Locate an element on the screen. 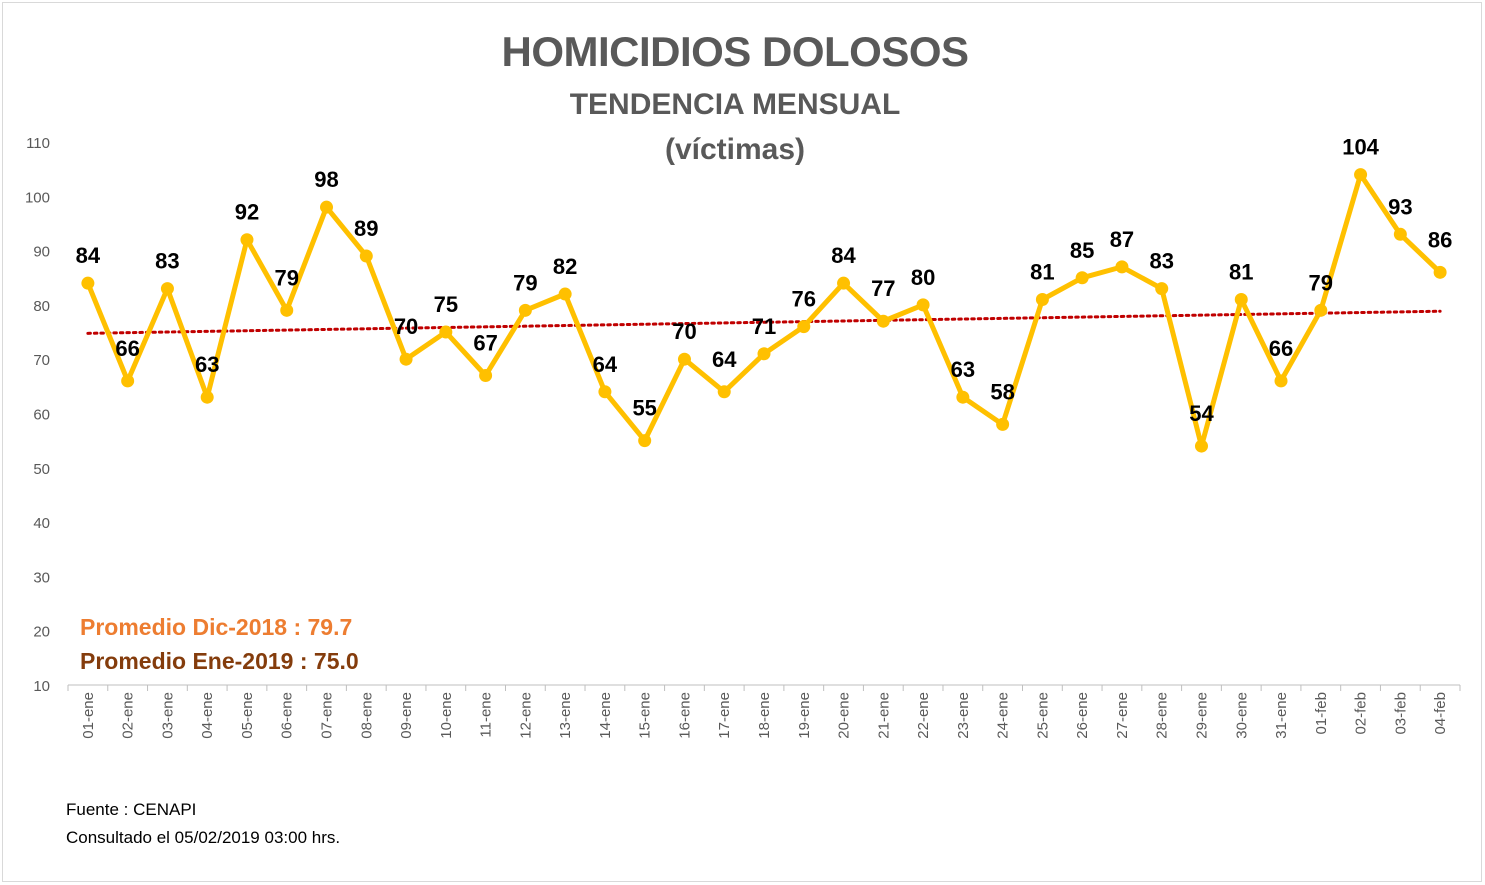 The width and height of the screenshot is (1485, 885). data-label: 55 is located at coordinates (644, 408).